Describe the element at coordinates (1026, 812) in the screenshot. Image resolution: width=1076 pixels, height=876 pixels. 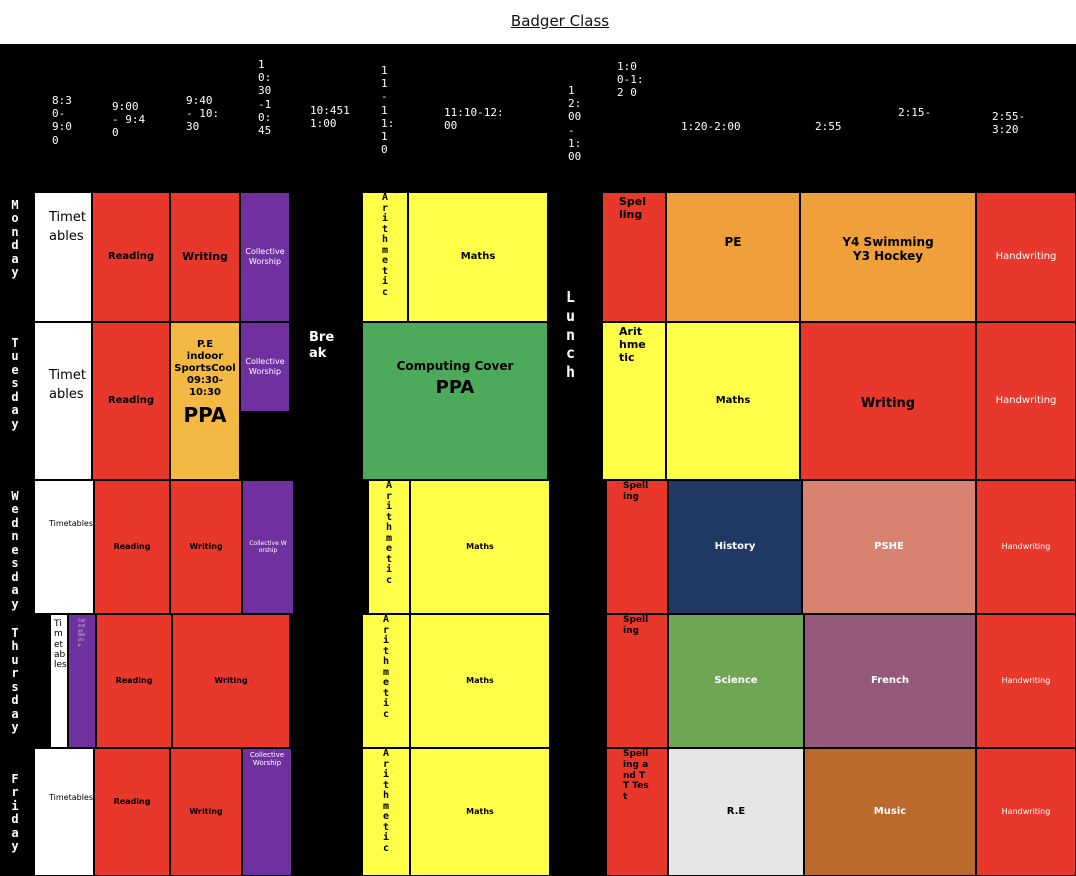
I see `friday-handwriting: Handwriting` at that location.